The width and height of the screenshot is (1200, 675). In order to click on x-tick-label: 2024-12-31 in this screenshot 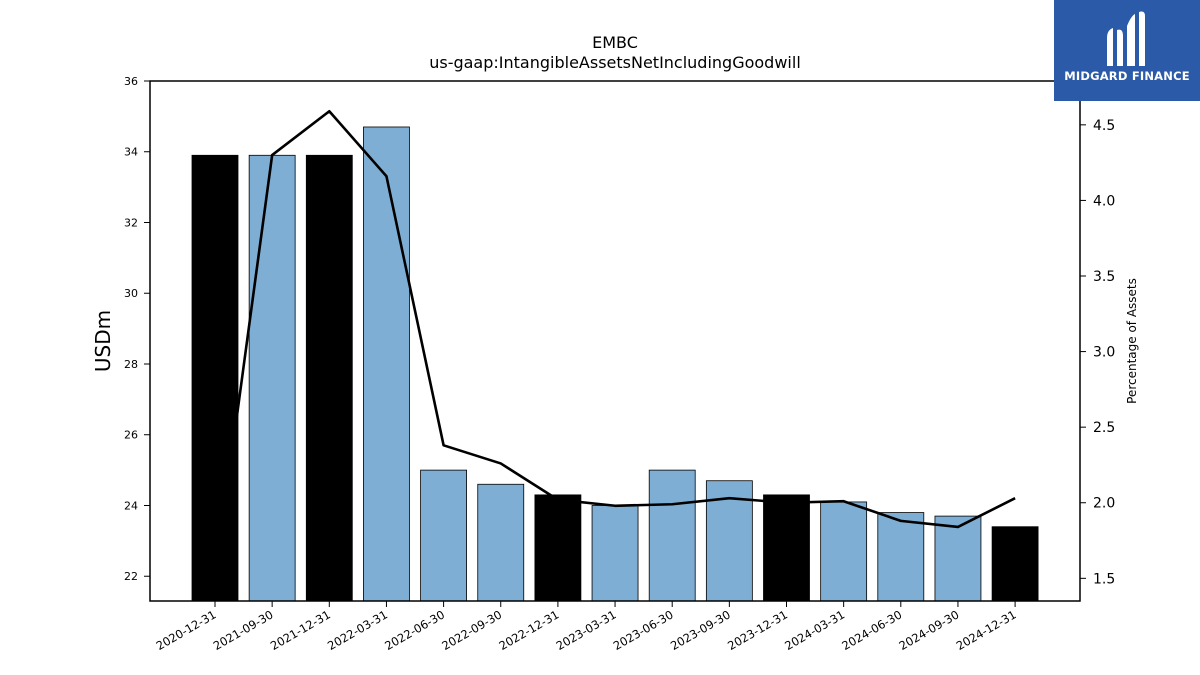, I will do `click(986, 630)`.